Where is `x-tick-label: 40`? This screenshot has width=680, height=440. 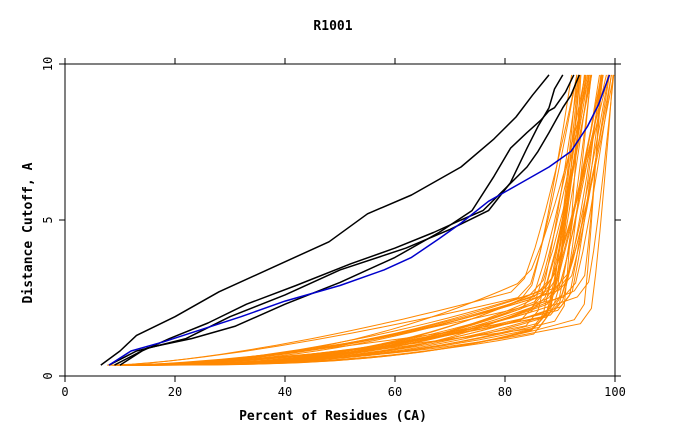 x-tick-label: 40 is located at coordinates (285, 392).